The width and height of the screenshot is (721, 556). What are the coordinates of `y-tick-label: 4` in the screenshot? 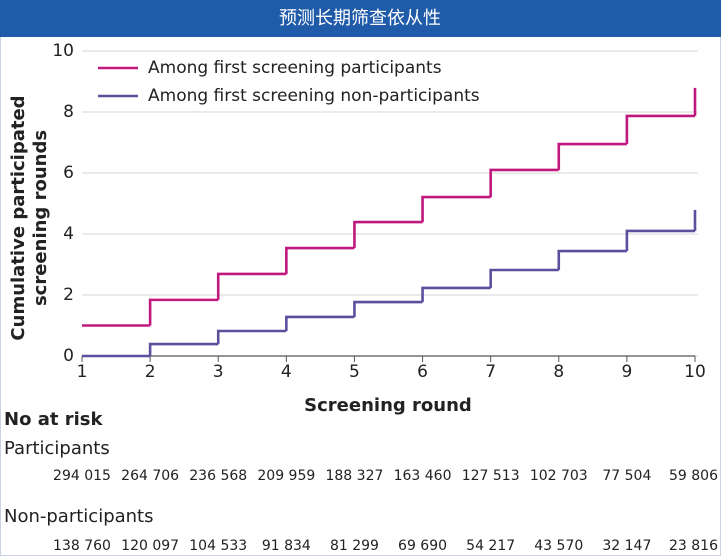 It's located at (68, 234).